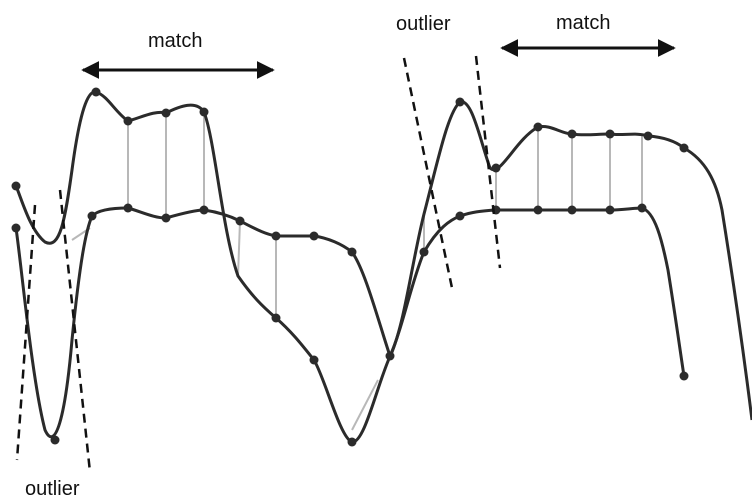  What do you see at coordinates (52, 487) in the screenshot?
I see `outlier-bottom-label: outlier` at bounding box center [52, 487].